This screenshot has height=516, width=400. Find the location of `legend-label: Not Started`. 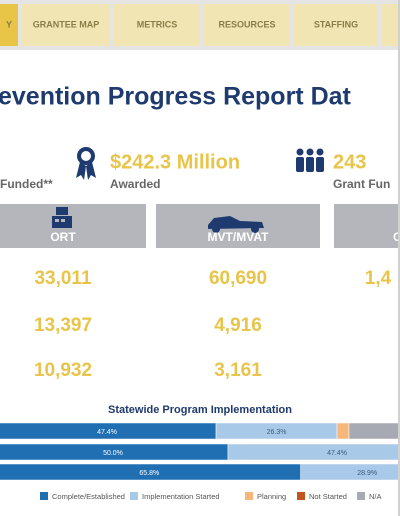

legend-label: Not Started is located at coordinates (328, 496).